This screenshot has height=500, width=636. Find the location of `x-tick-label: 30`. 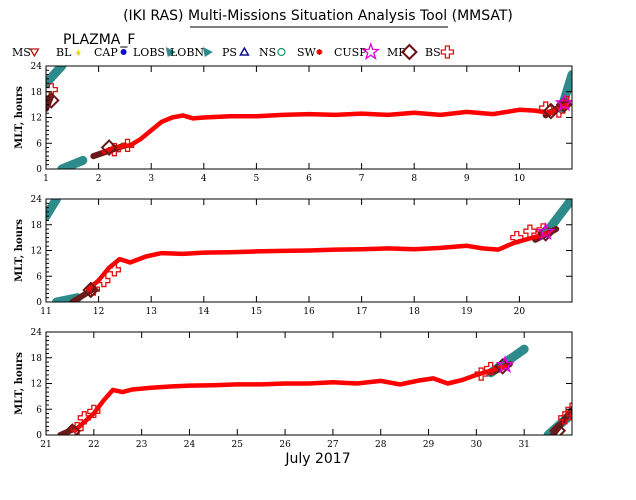

x-tick-label: 30 is located at coordinates (477, 445).